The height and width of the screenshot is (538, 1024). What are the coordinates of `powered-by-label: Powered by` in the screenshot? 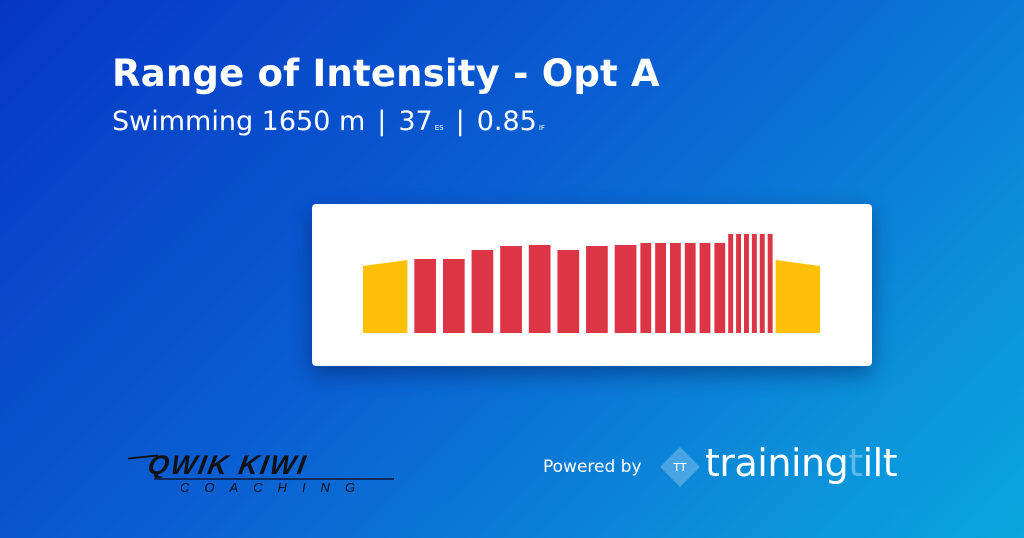 It's located at (592, 467).